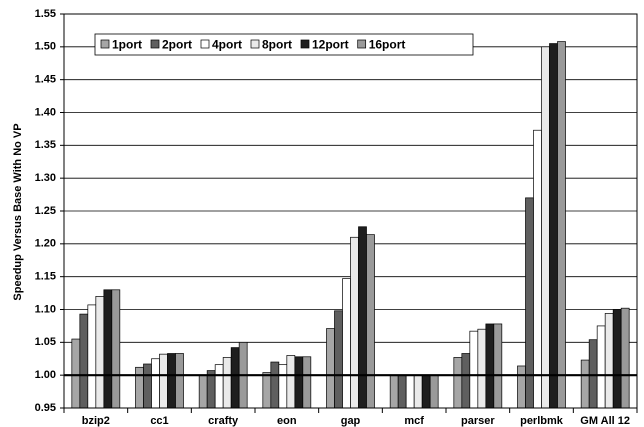  Describe the element at coordinates (387, 45) in the screenshot. I see `legend-label: 16port` at that location.